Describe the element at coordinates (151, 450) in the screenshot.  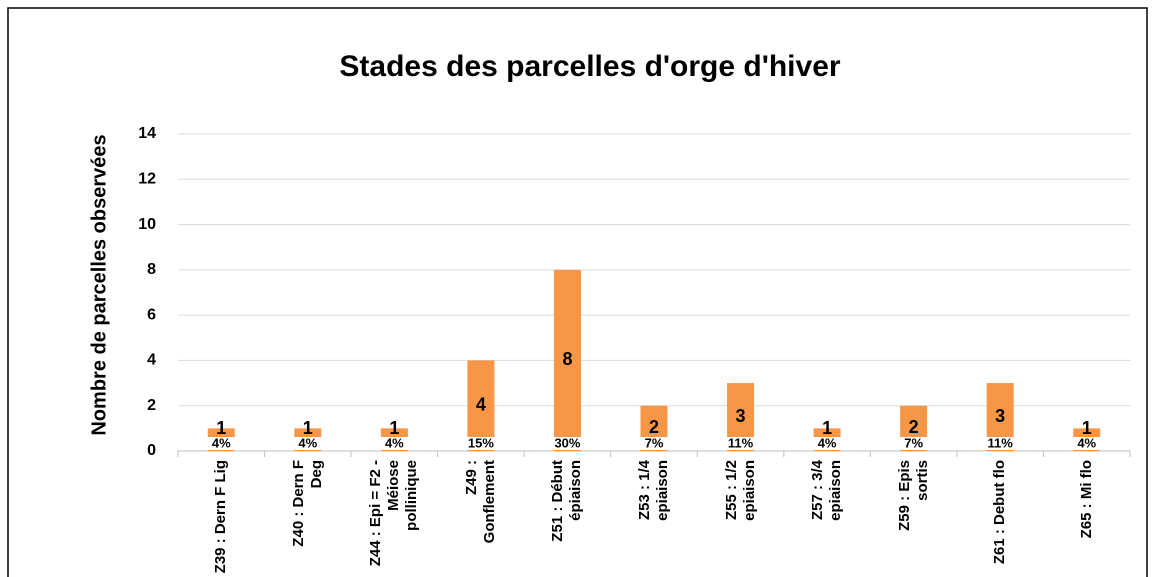
I see `y-tick-label: 0` at that location.